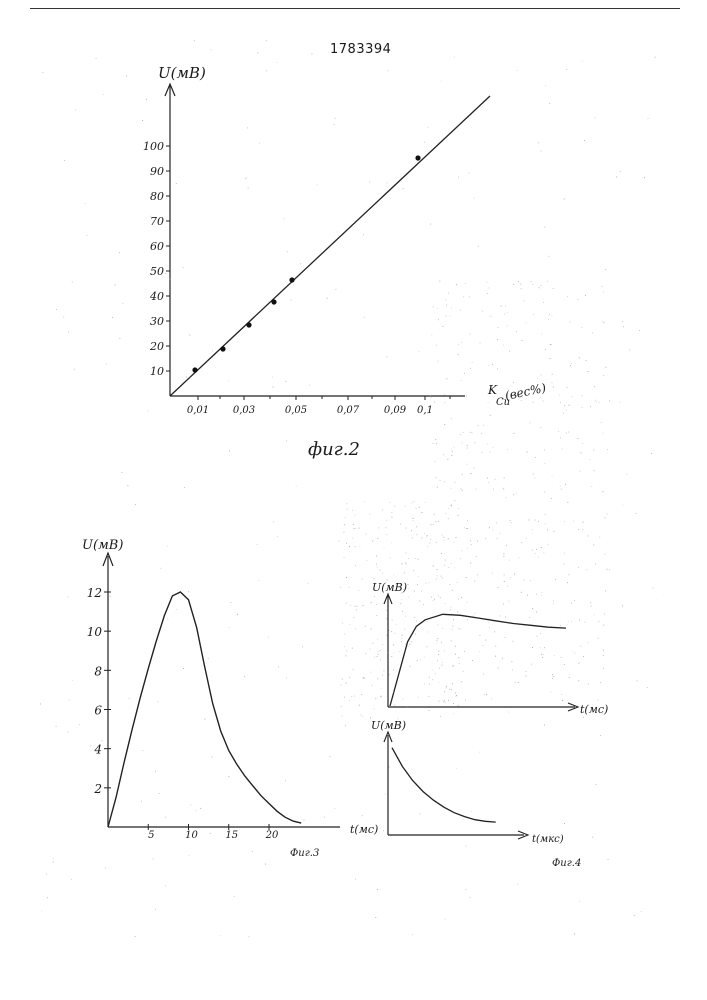 The height and width of the screenshot is (1000, 707). What do you see at coordinates (526, 392) in the screenshot?
I see `fig2-x-unit: (вес%)` at bounding box center [526, 392].